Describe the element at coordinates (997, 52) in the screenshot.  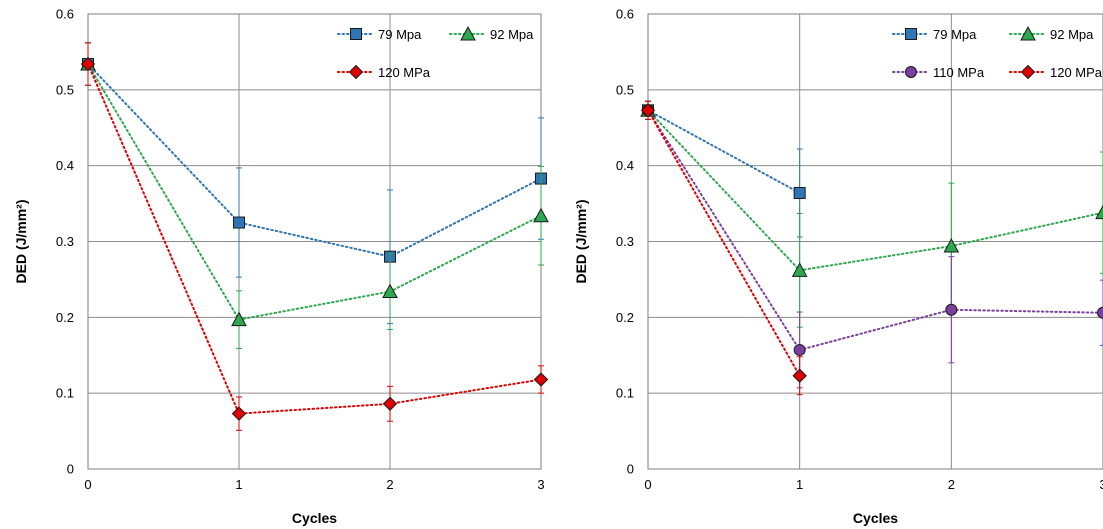
I see `legend: 79 Mpa 92 Mpa 110 MPa 120 MPa` at that location.